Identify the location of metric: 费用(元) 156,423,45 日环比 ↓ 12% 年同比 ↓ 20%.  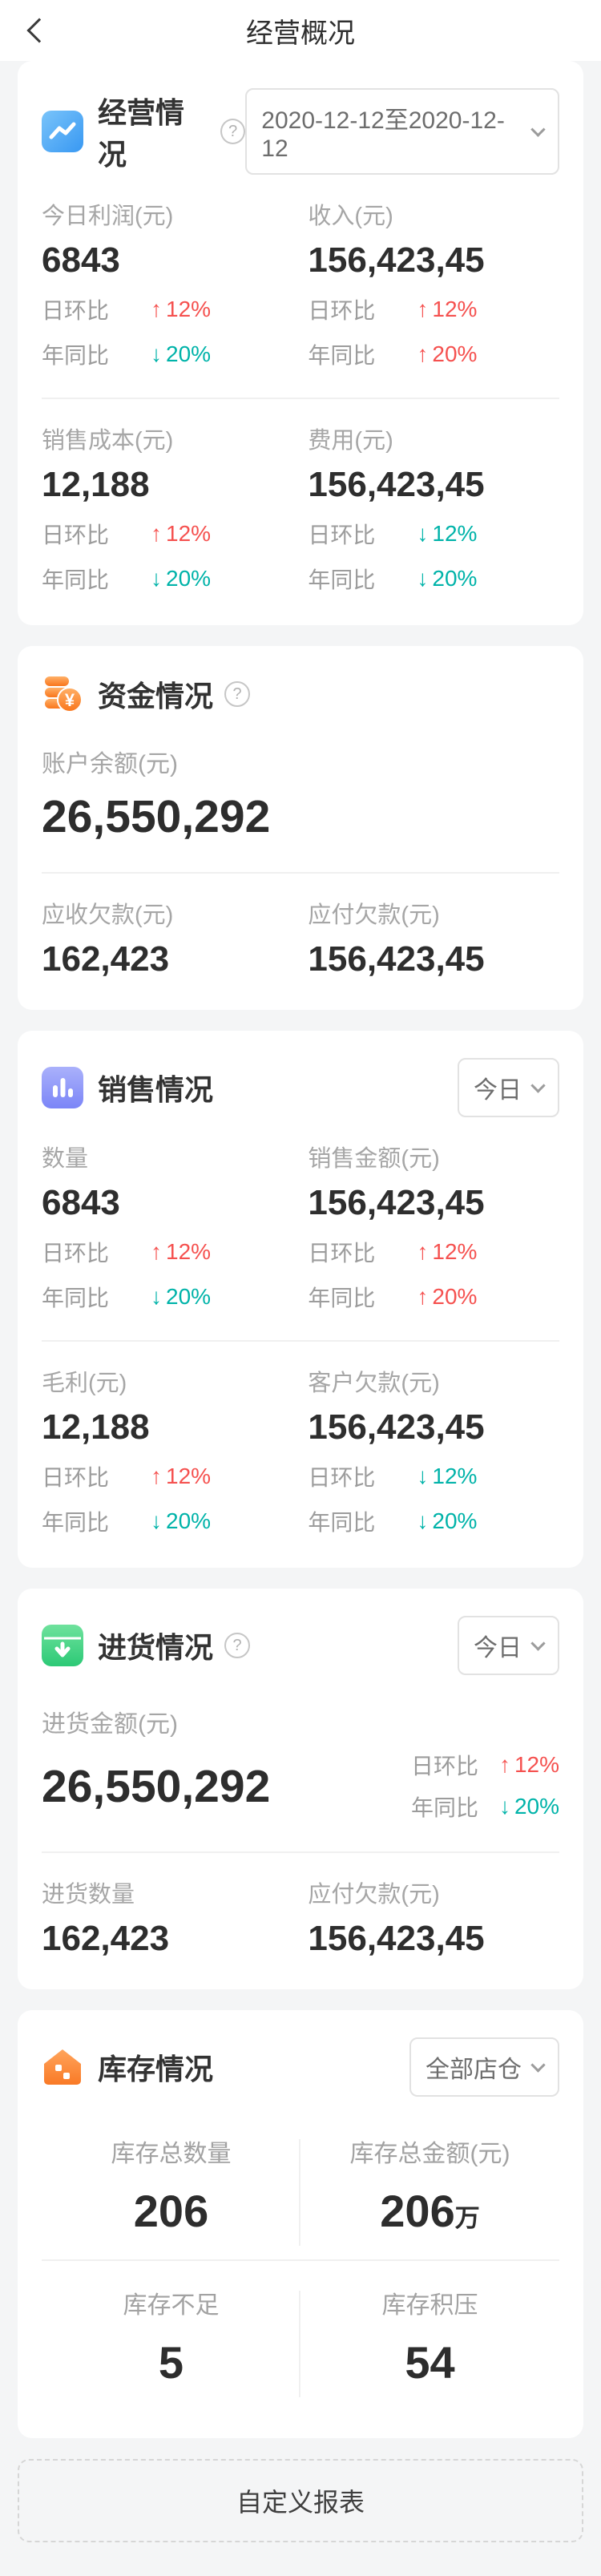
(433, 497).